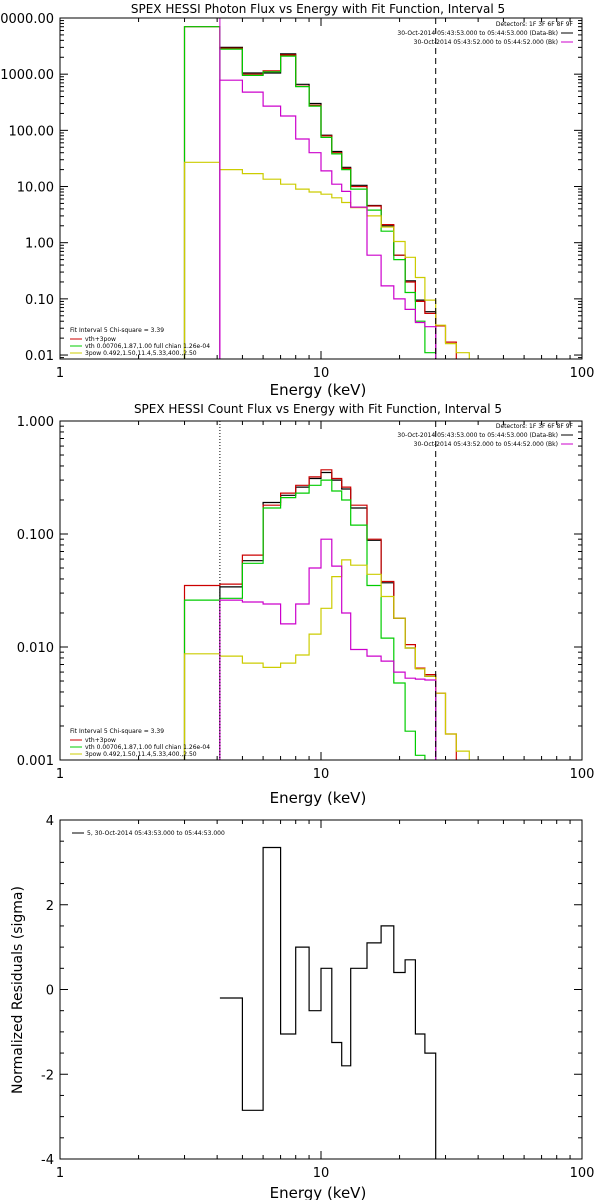 This screenshot has width=600, height=1200. What do you see at coordinates (47, 1160) in the screenshot?
I see `residuals-ytick-label: -4` at bounding box center [47, 1160].